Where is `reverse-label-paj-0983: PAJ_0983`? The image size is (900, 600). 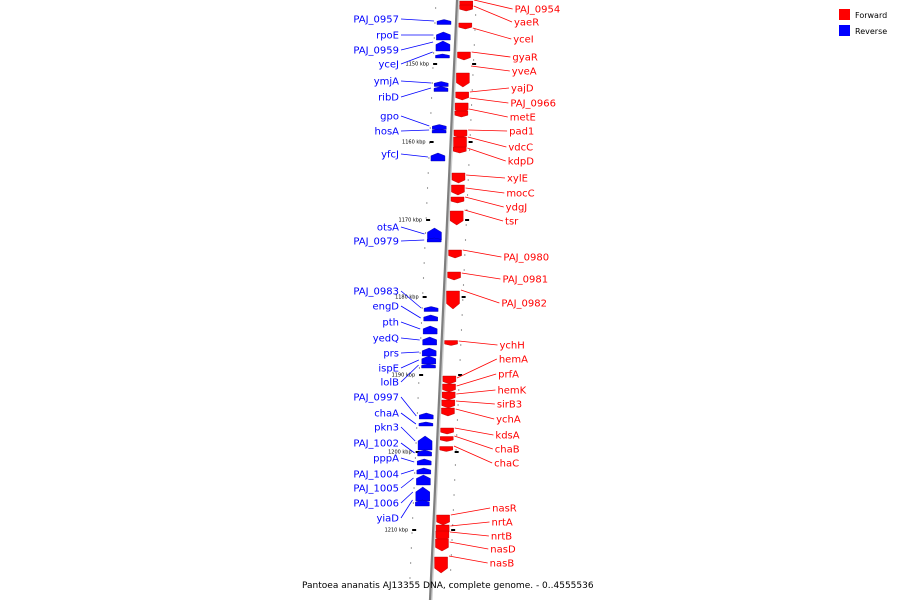
reverse-label-paj-0983: PAJ_0983 is located at coordinates (376, 292).